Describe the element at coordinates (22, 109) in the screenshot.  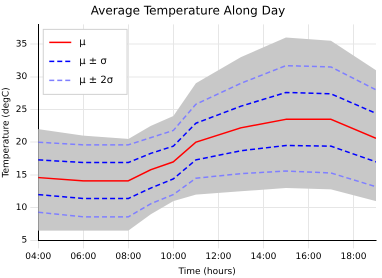
I see `y-tick-label: 25` at that location.